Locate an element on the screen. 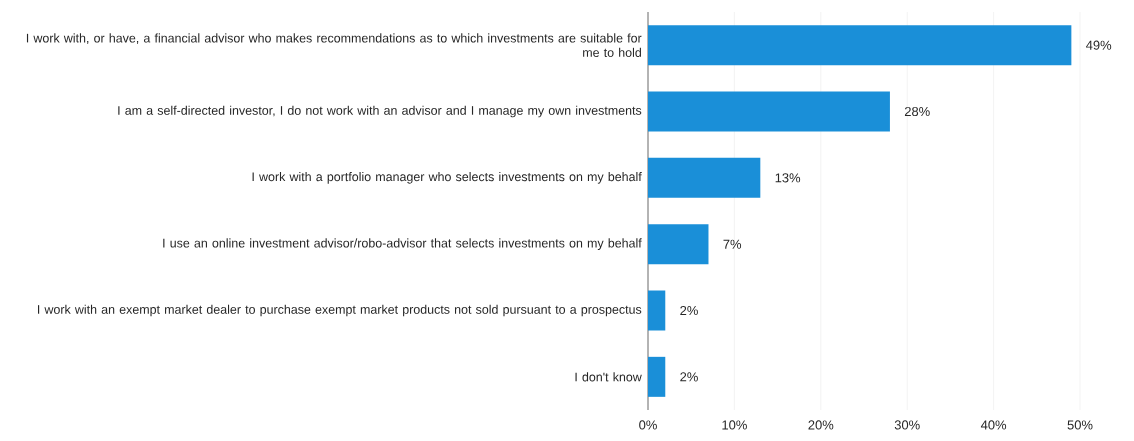 Image resolution: width=1134 pixels, height=441 pixels. x-tick-label: 40% is located at coordinates (993, 425).